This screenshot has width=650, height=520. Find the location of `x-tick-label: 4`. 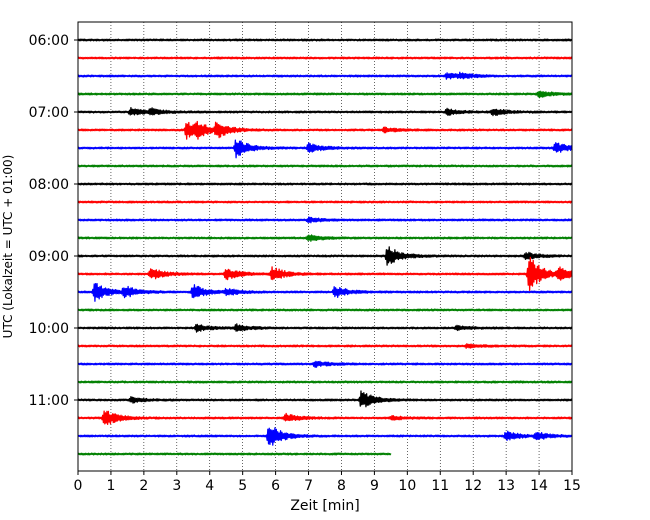

x-tick-label: 4 is located at coordinates (209, 486).